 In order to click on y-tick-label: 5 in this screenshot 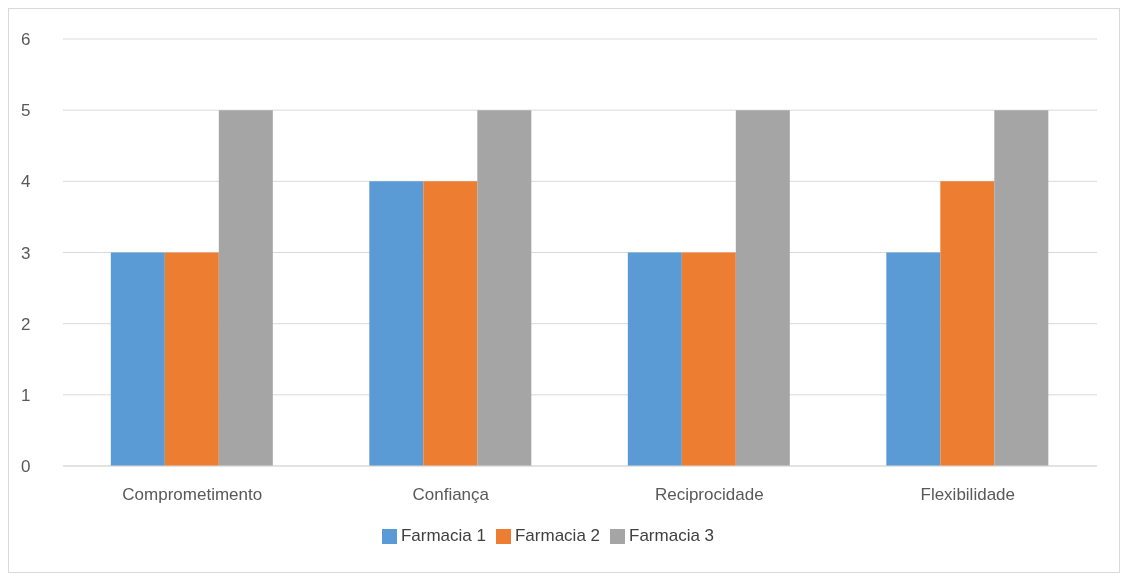, I will do `click(26, 111)`.